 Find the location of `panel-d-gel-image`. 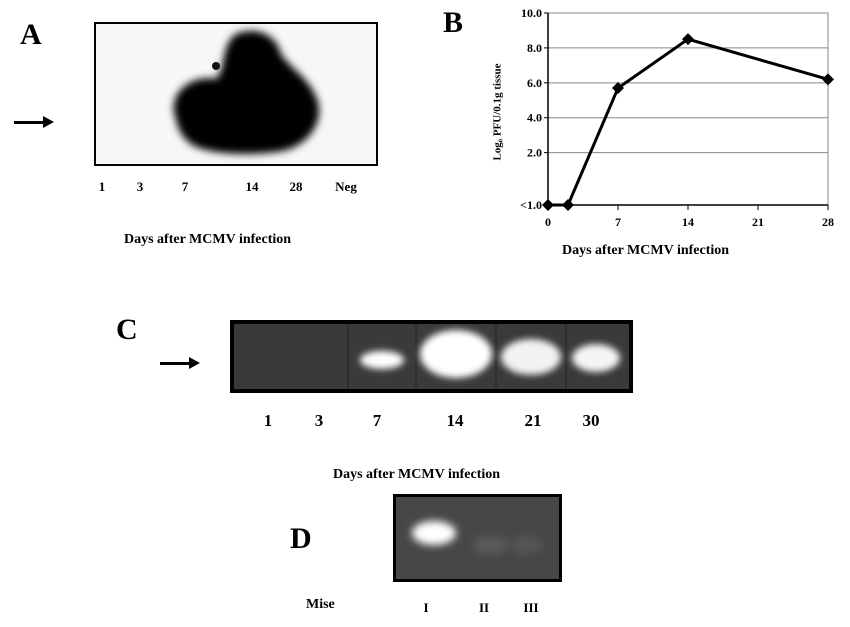

panel-d-gel-image is located at coordinates (477, 538).